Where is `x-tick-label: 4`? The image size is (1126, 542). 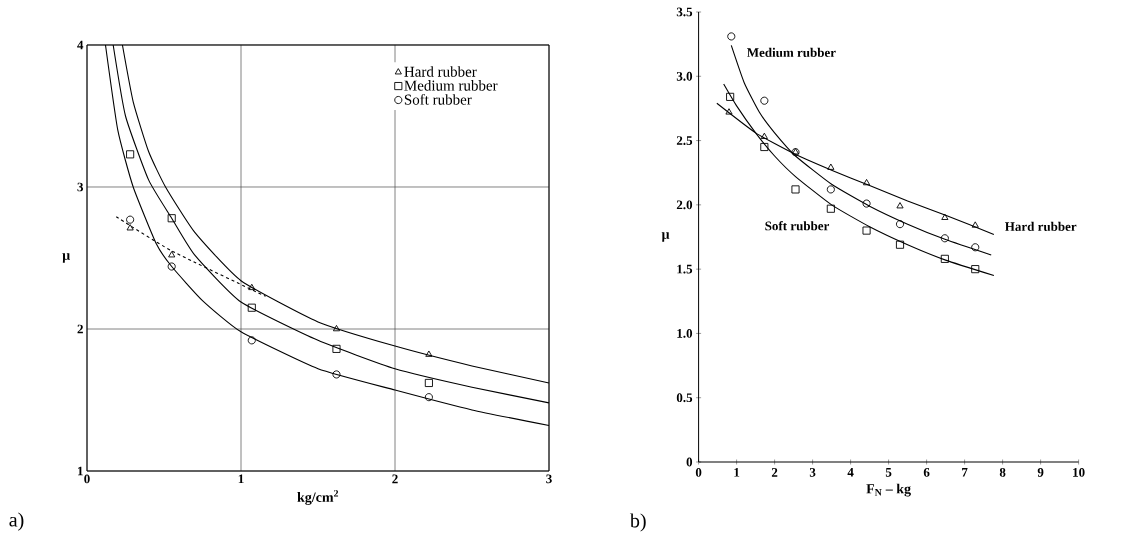
x-tick-label: 4 is located at coordinates (850, 472).